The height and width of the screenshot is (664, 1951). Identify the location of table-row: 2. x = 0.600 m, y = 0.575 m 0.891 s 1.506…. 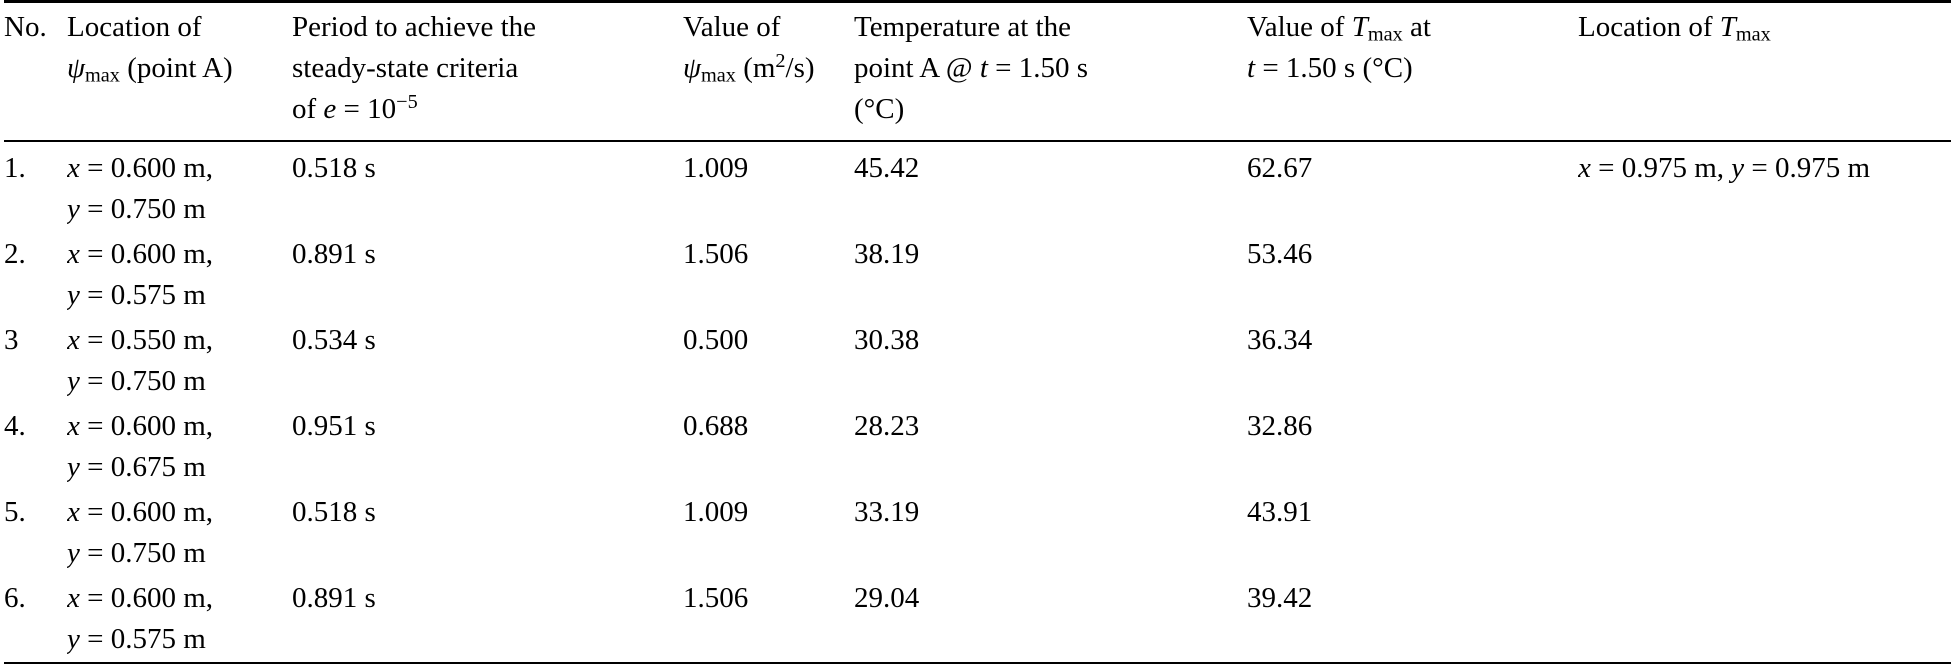
(977, 275).